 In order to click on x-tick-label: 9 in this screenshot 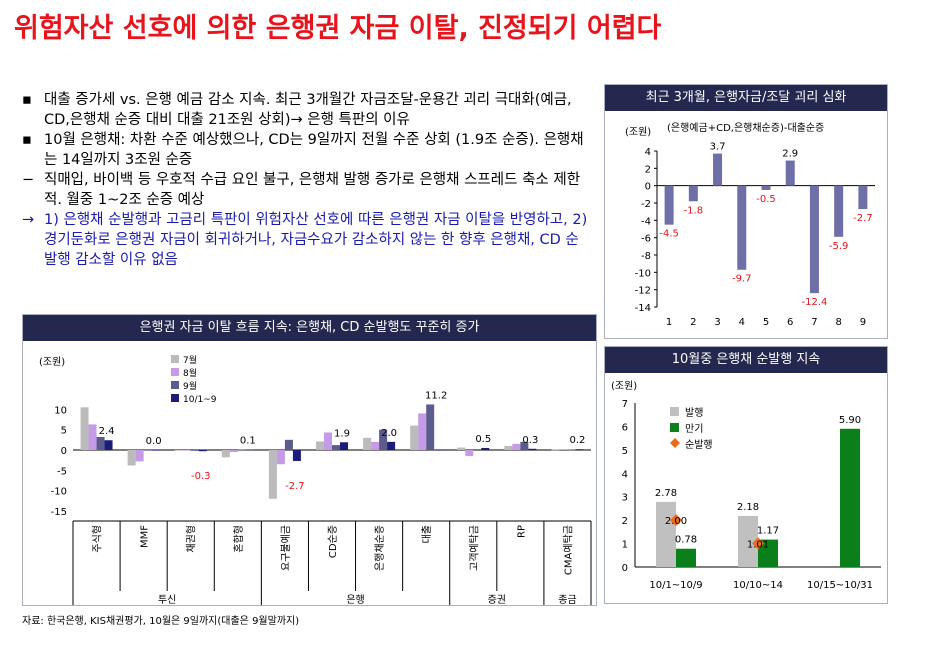, I will do `click(863, 322)`.